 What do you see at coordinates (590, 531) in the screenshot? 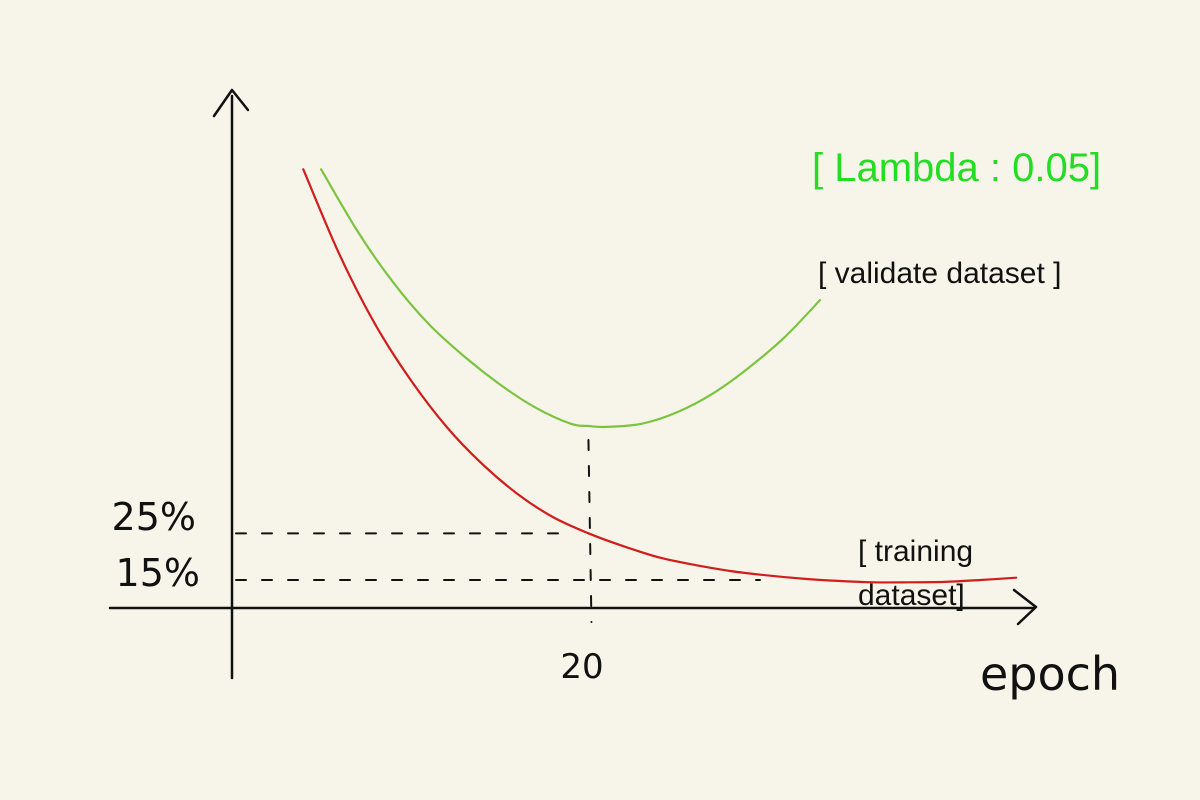
I see `vertical-reference-line` at bounding box center [590, 531].